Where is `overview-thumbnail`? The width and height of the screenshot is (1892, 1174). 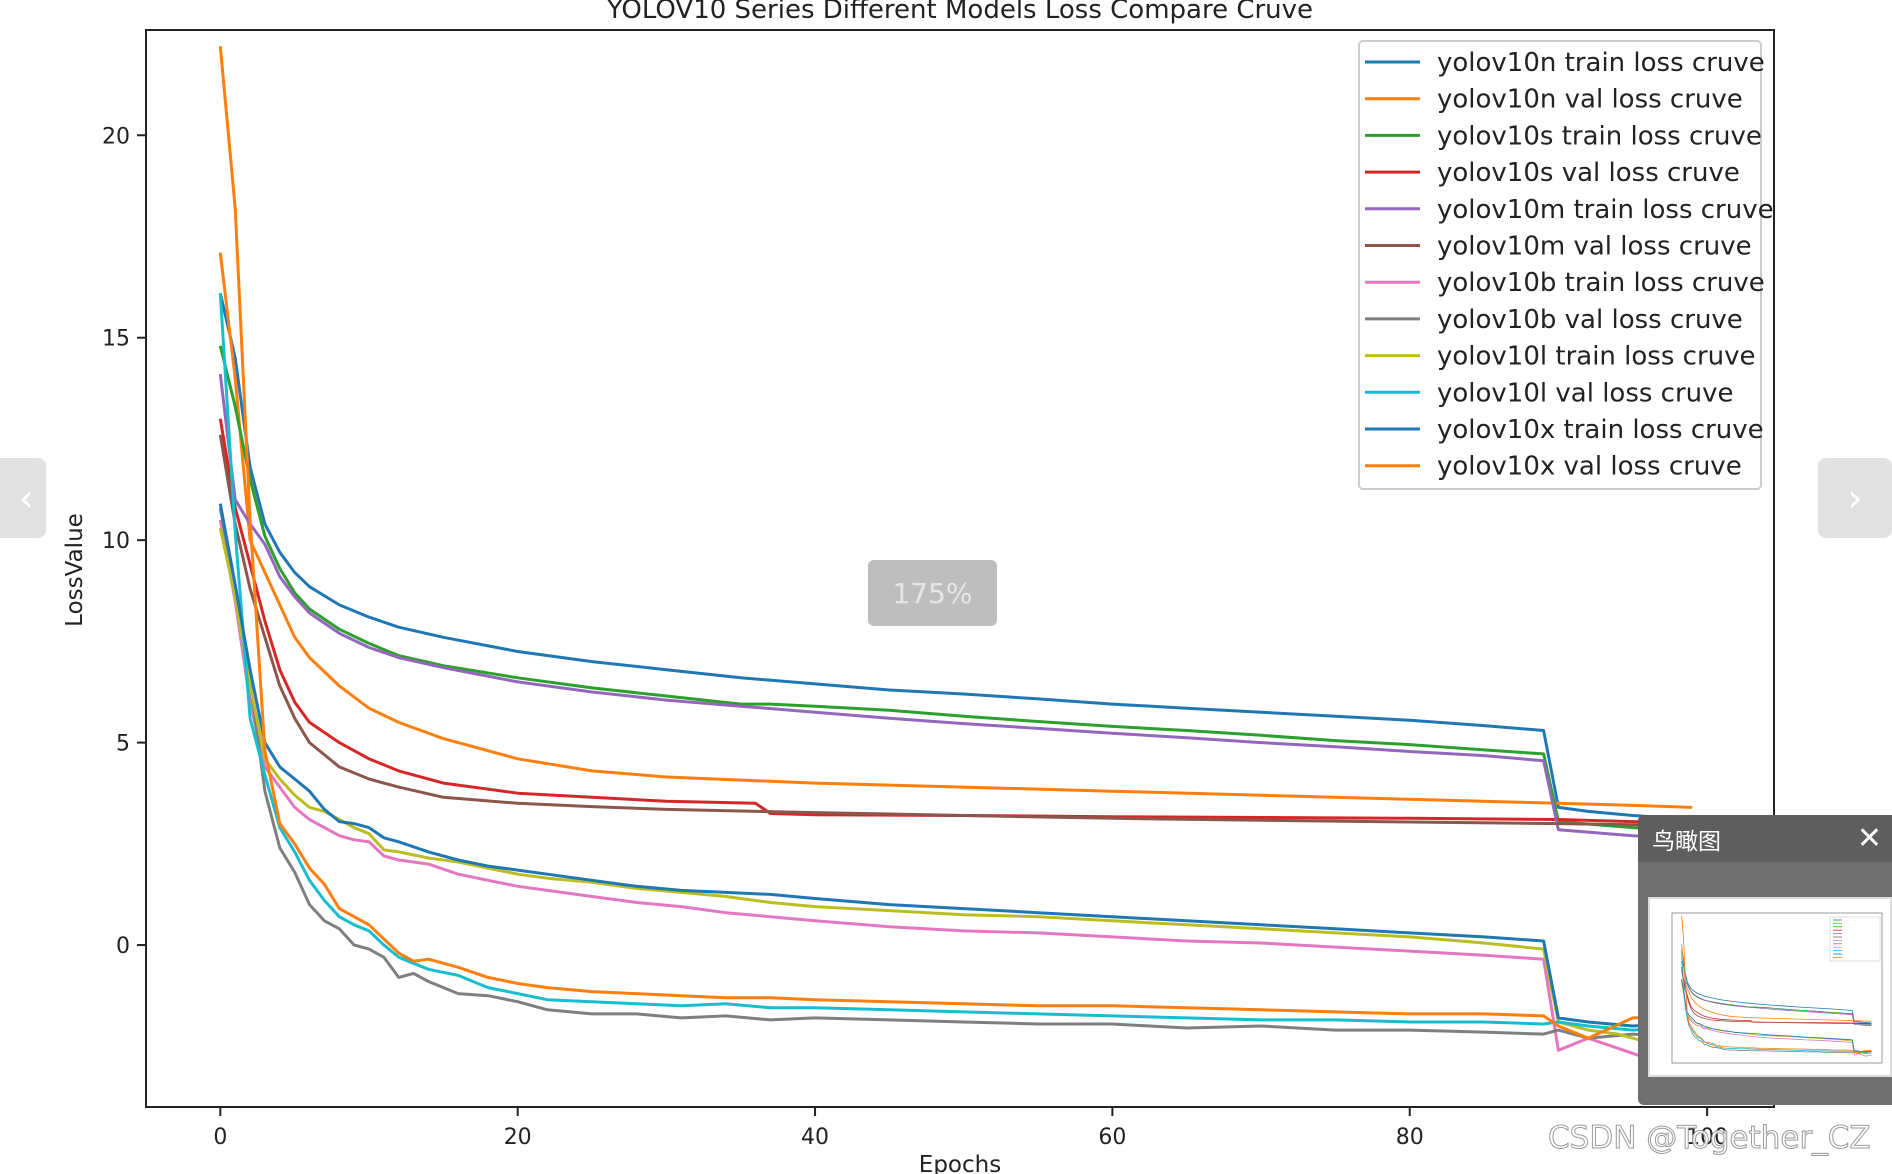
overview-thumbnail is located at coordinates (1770, 987).